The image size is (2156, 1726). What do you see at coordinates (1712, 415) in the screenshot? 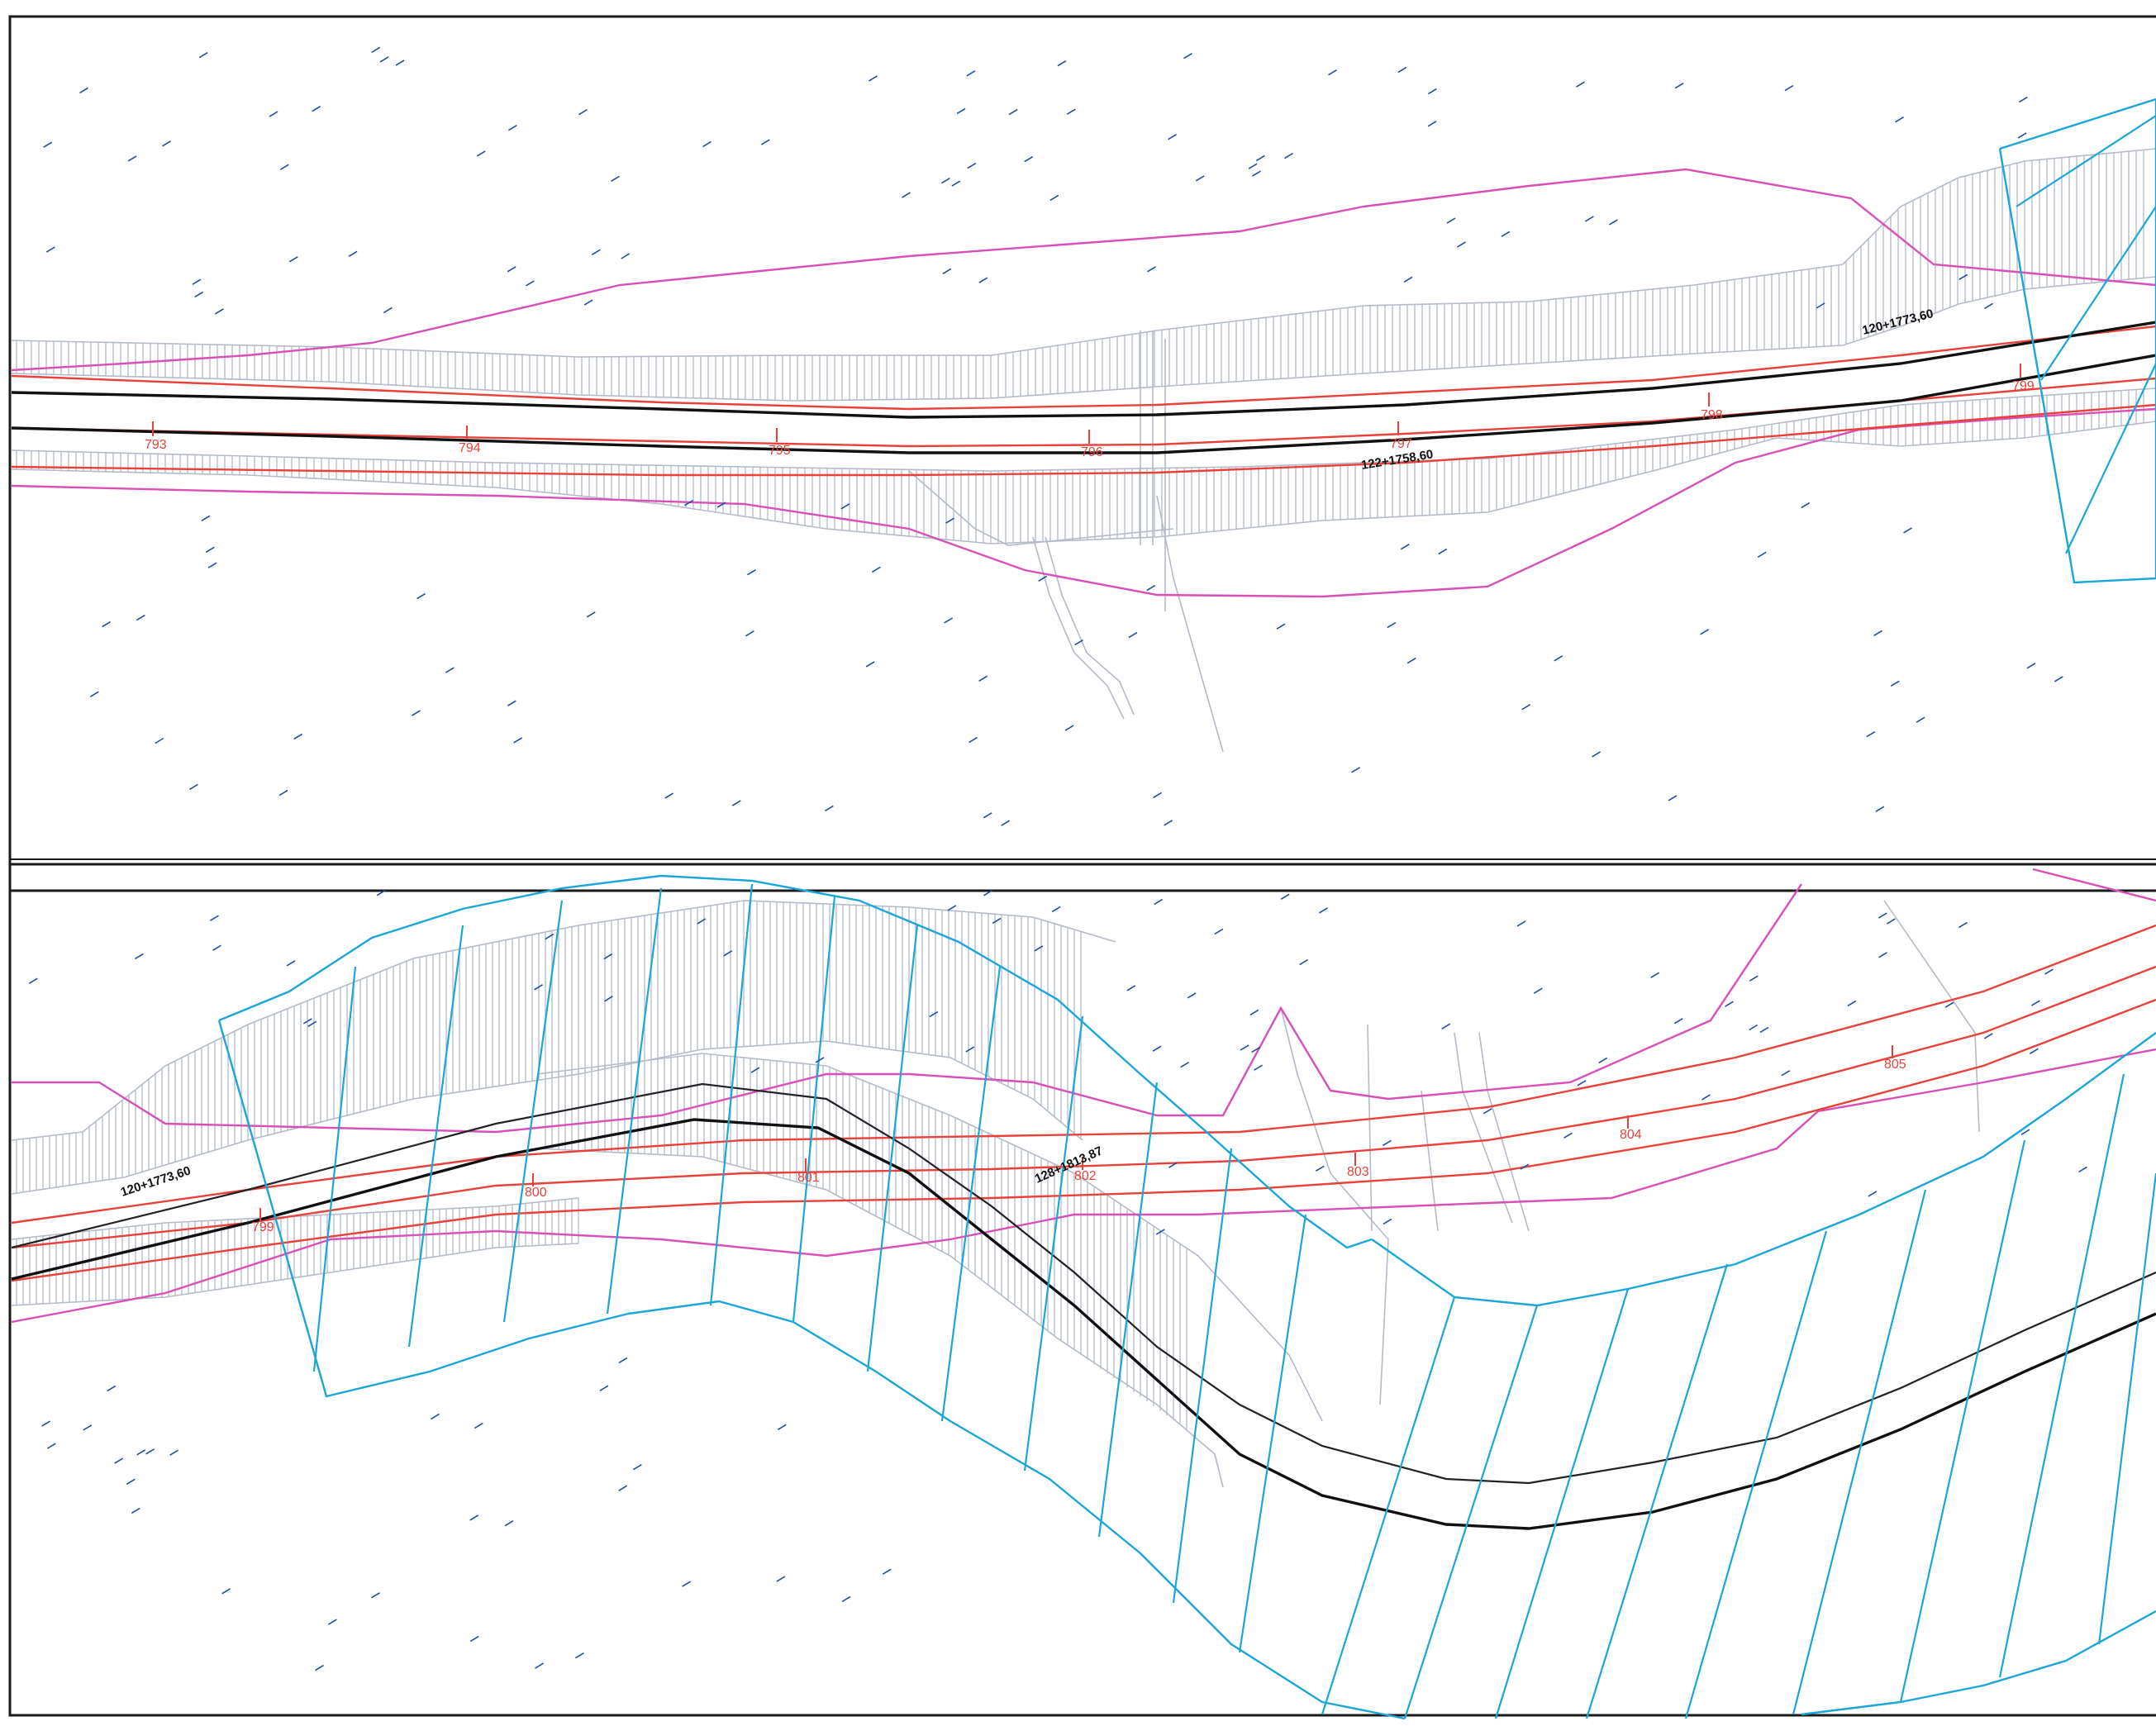
I see `station-label: 798` at bounding box center [1712, 415].